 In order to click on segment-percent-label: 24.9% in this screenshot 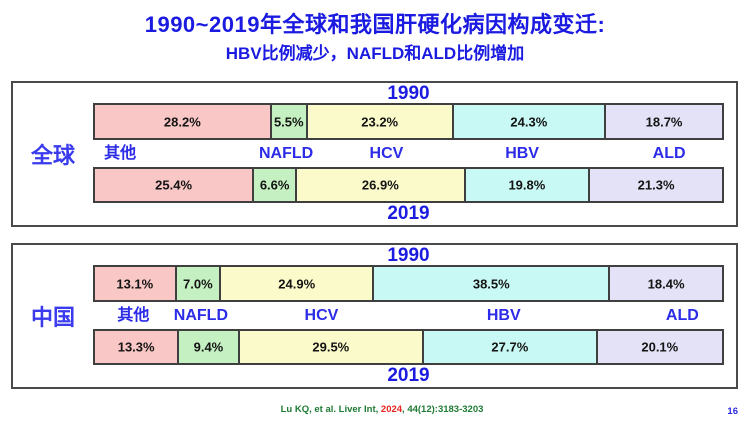, I will do `click(297, 283)`.